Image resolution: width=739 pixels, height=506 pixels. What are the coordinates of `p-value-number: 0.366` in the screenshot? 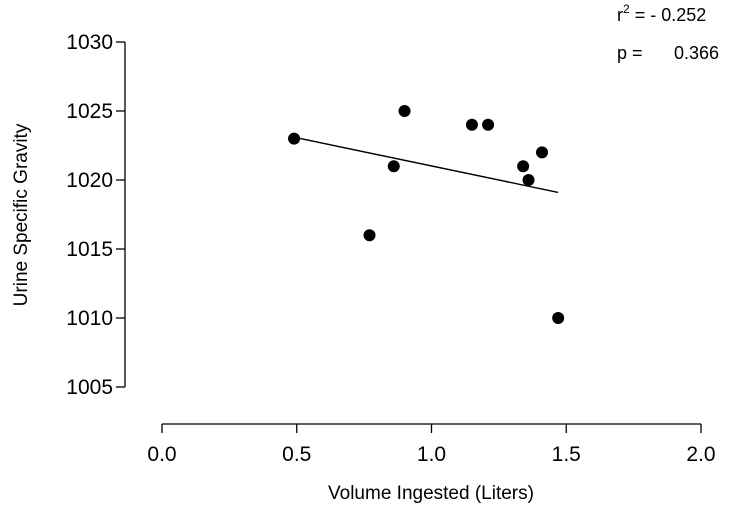 It's located at (696, 53).